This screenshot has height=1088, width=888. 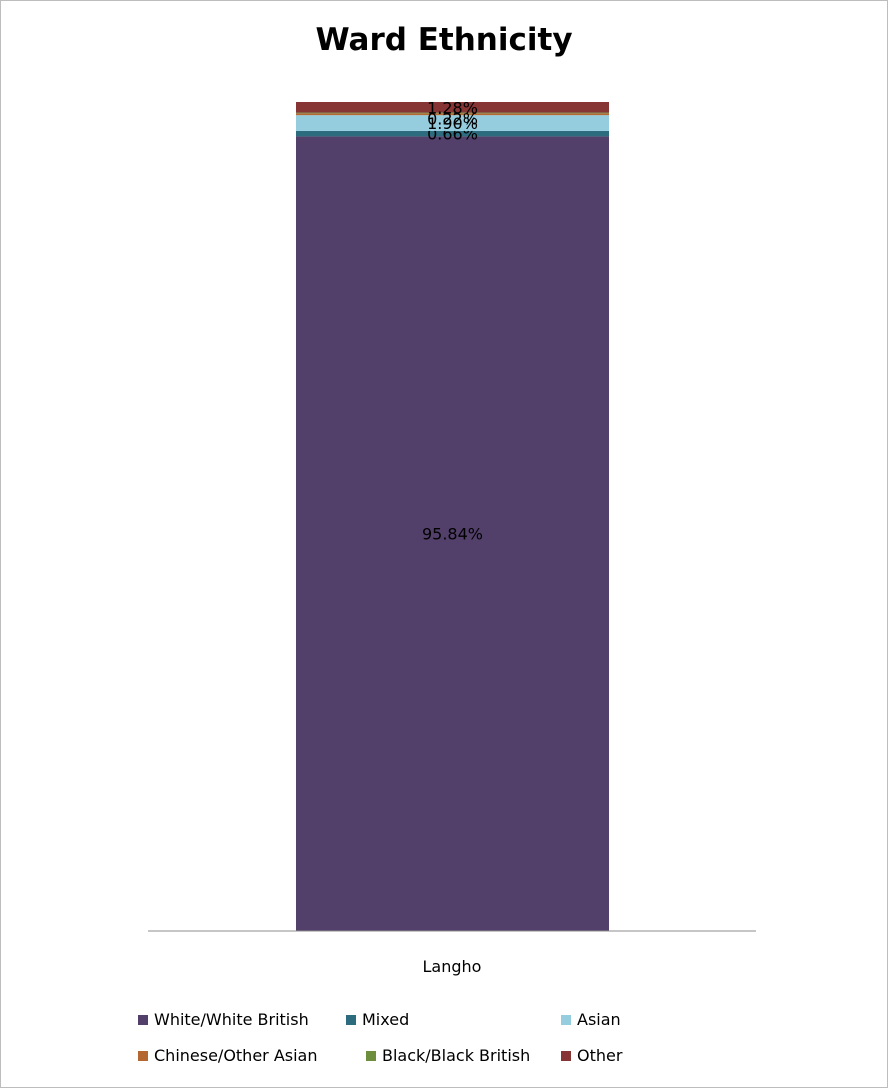 I want to click on legend-item-black-british: Black/Black British, so click(x=448, y=1055).